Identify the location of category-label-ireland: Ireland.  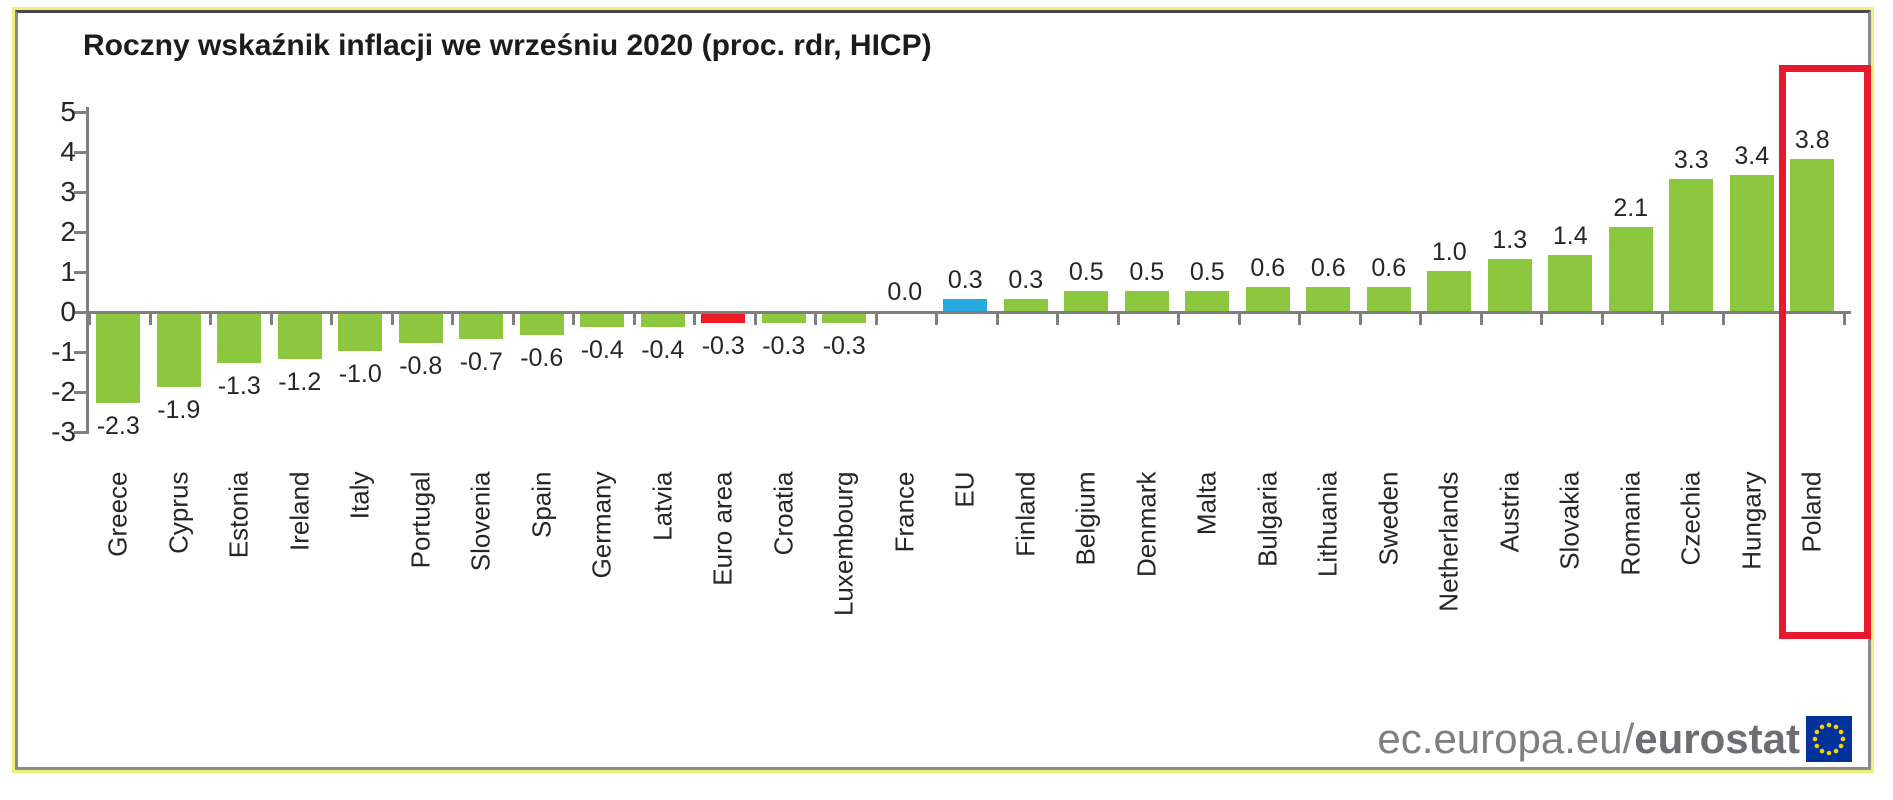
(299, 511).